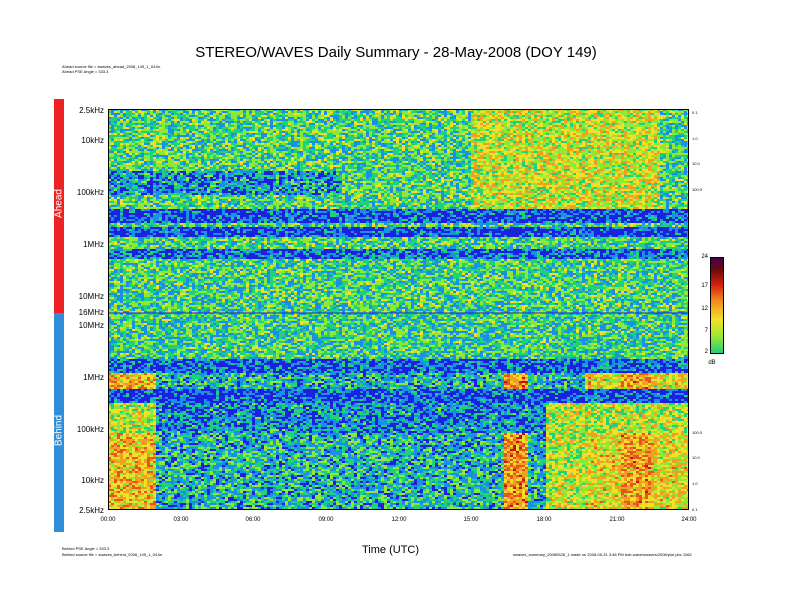 Image resolution: width=792 pixels, height=612 pixels. Describe the element at coordinates (712, 363) in the screenshot. I see `colorbar-label: dB` at that location.